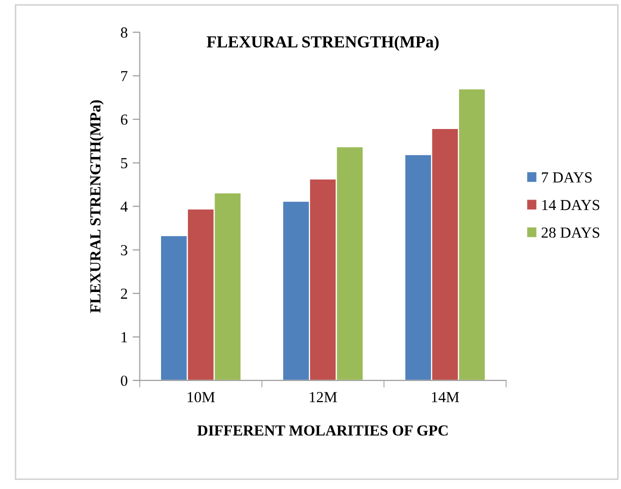 This screenshot has height=489, width=621. Describe the element at coordinates (446, 397) in the screenshot. I see `x-tick-label: 14M` at that location.